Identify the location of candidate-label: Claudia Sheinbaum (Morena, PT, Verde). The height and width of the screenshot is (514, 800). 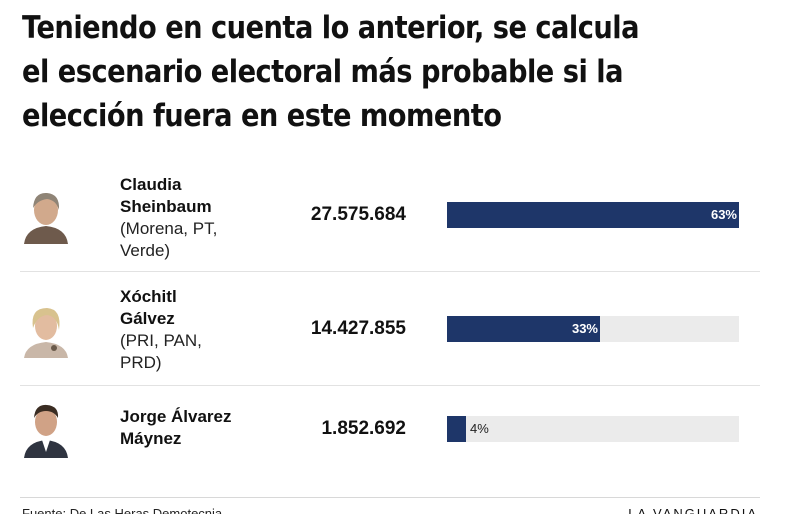
(185, 218).